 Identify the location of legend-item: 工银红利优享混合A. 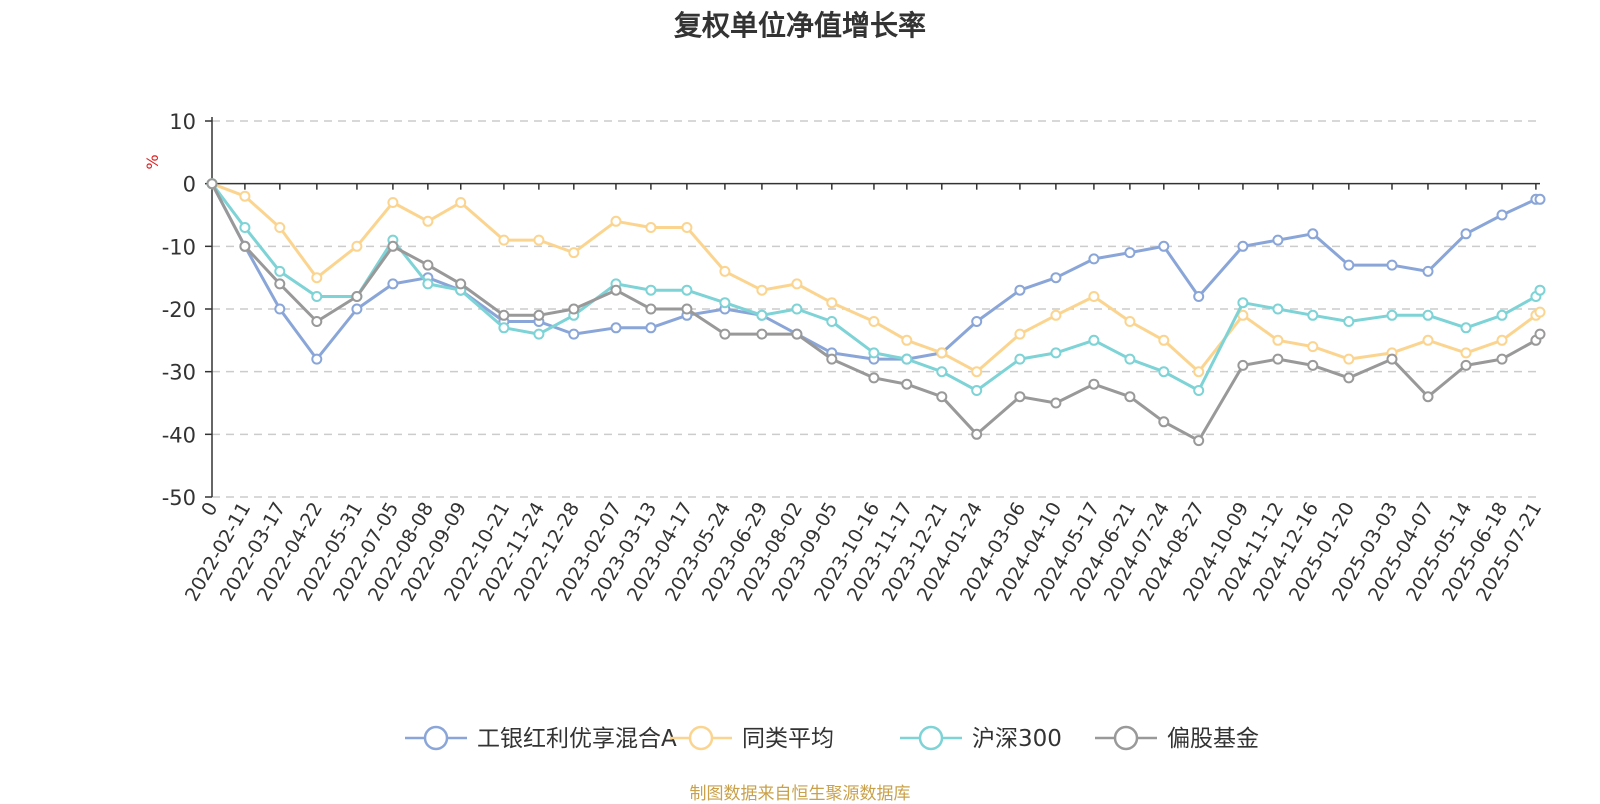
(541, 738).